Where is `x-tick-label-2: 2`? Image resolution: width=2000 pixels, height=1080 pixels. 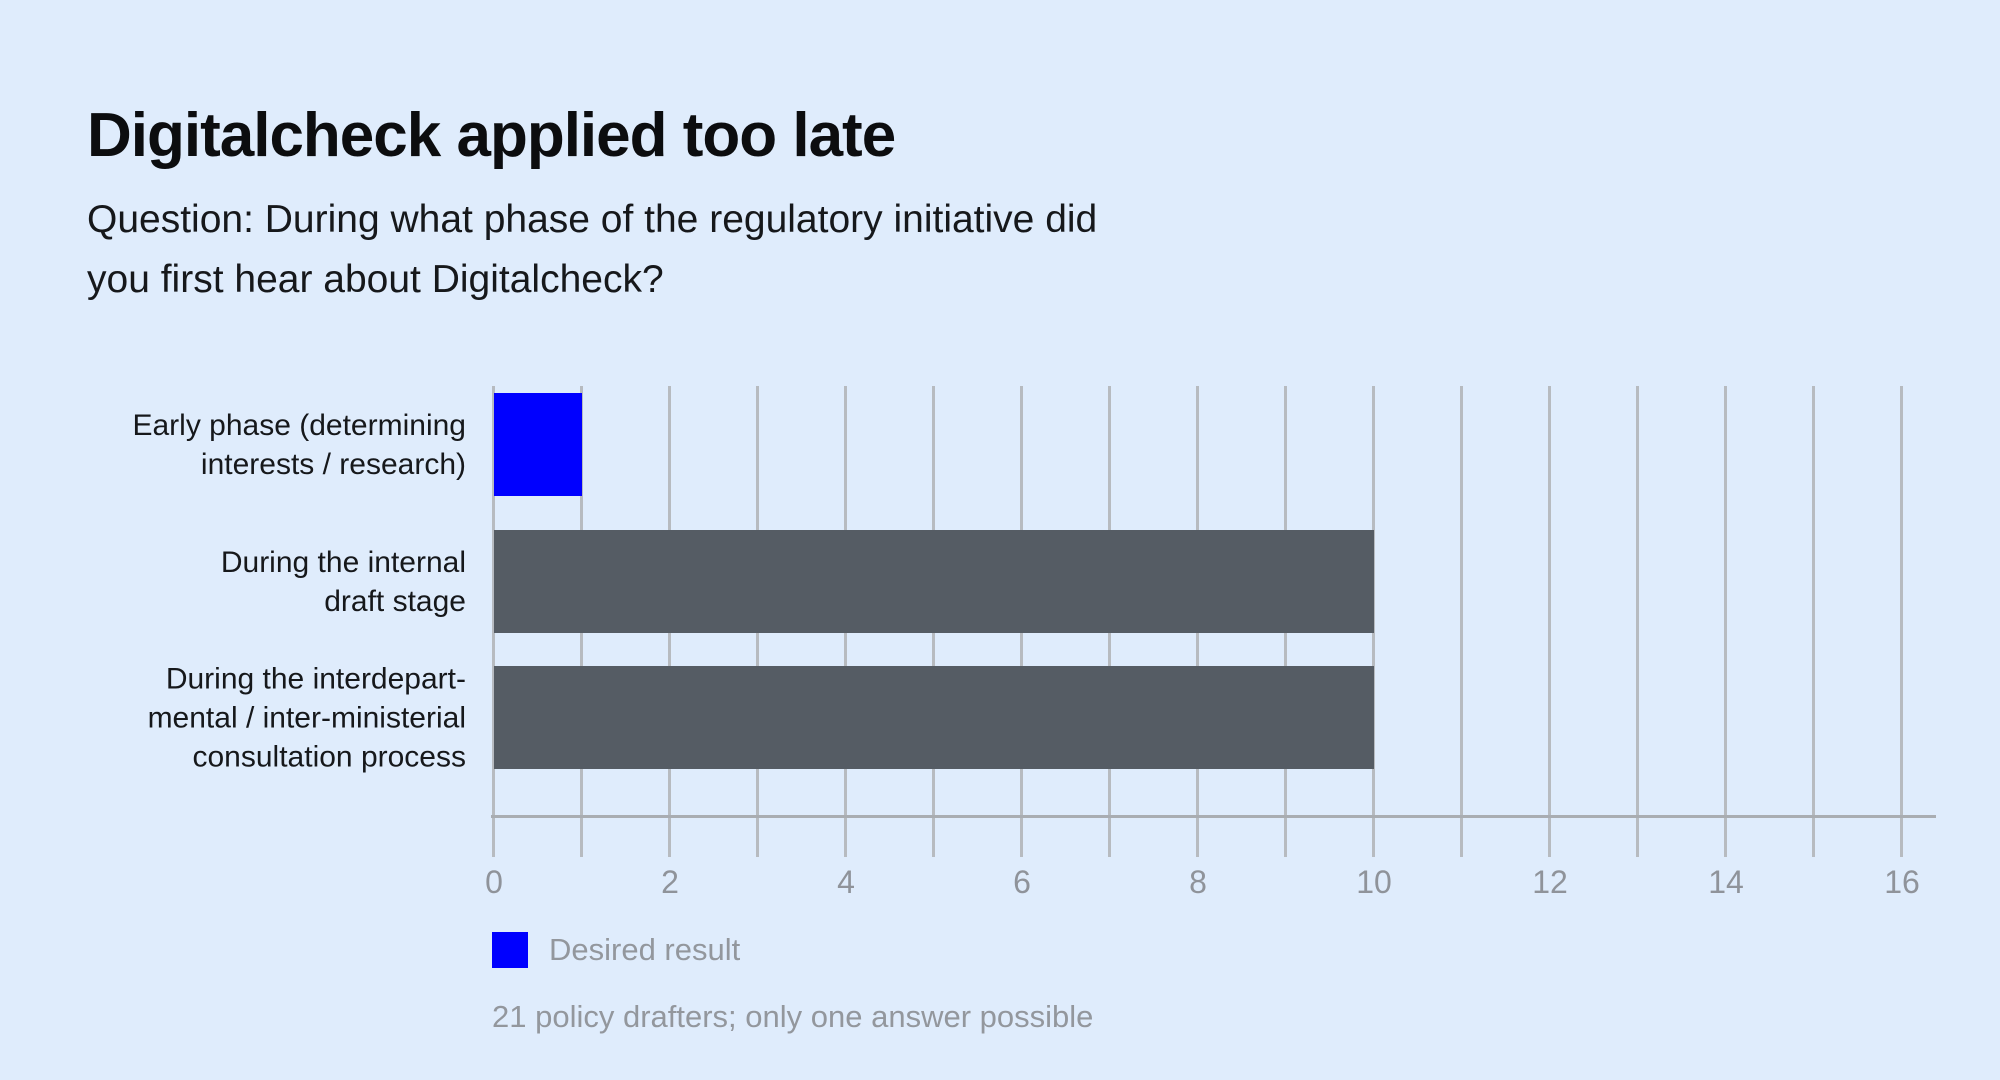 x-tick-label-2: 2 is located at coordinates (670, 882).